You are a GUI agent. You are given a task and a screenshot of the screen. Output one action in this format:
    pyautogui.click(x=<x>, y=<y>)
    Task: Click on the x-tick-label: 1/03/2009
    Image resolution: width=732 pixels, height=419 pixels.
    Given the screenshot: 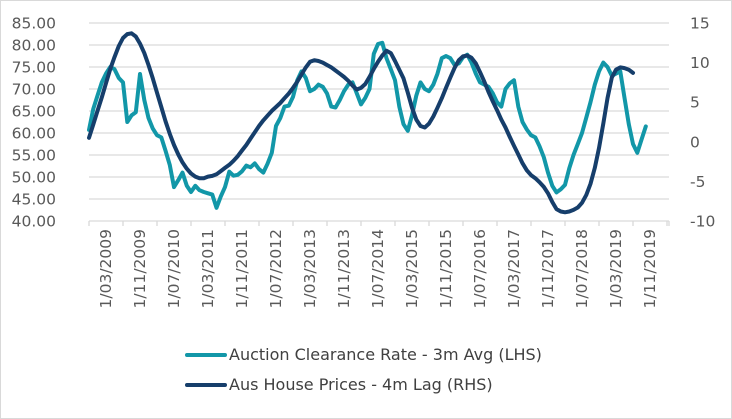 What is the action you would take?
    pyautogui.click(x=106, y=268)
    